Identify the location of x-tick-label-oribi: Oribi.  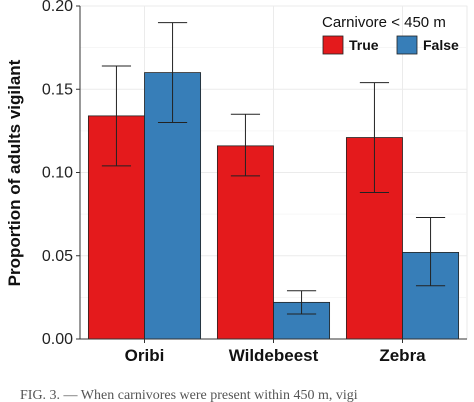
(145, 355).